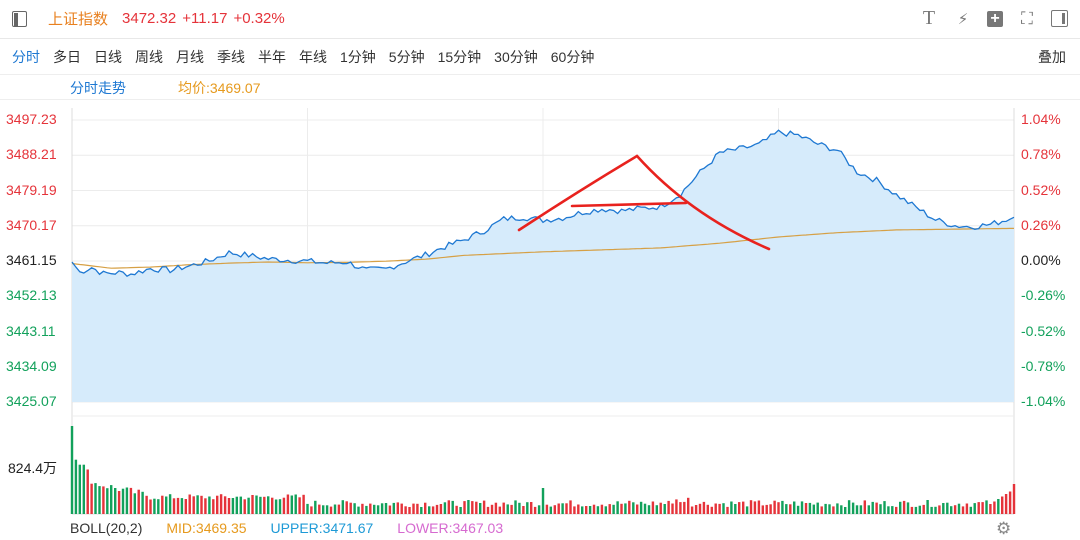  What do you see at coordinates (272, 57) in the screenshot?
I see `tab-period-6: 半年` at bounding box center [272, 57].